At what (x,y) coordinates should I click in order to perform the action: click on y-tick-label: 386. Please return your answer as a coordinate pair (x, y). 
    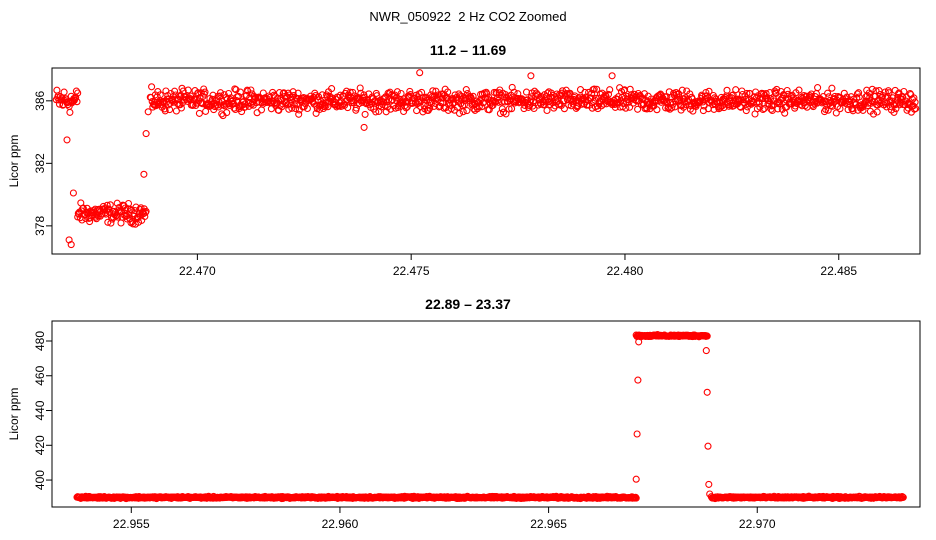
    Looking at the image, I should click on (40, 100).